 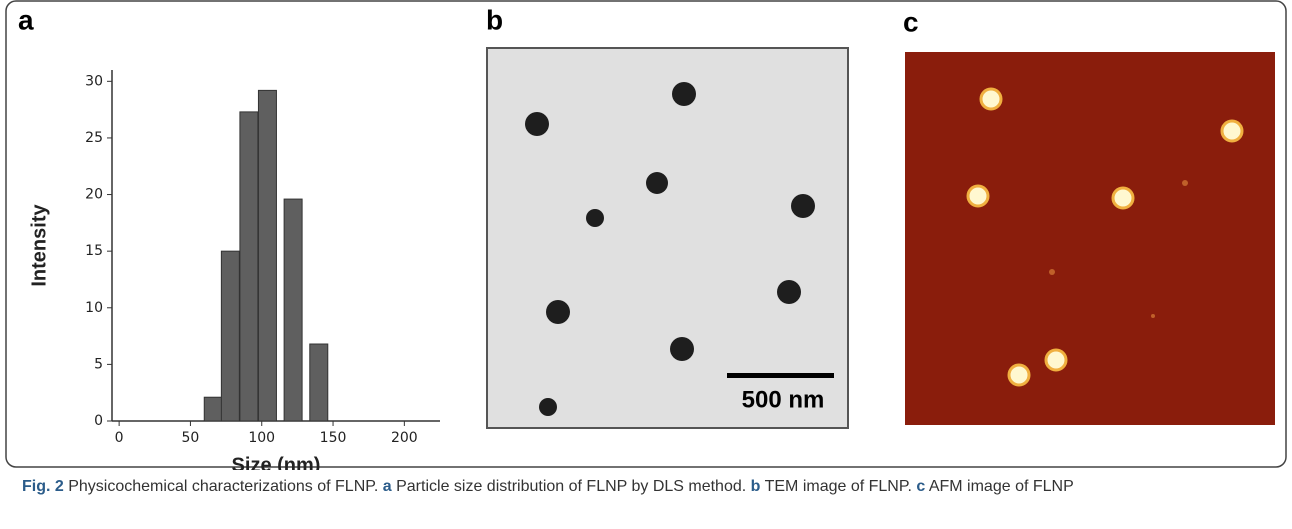 I want to click on caption-label: c, so click(x=921, y=486).